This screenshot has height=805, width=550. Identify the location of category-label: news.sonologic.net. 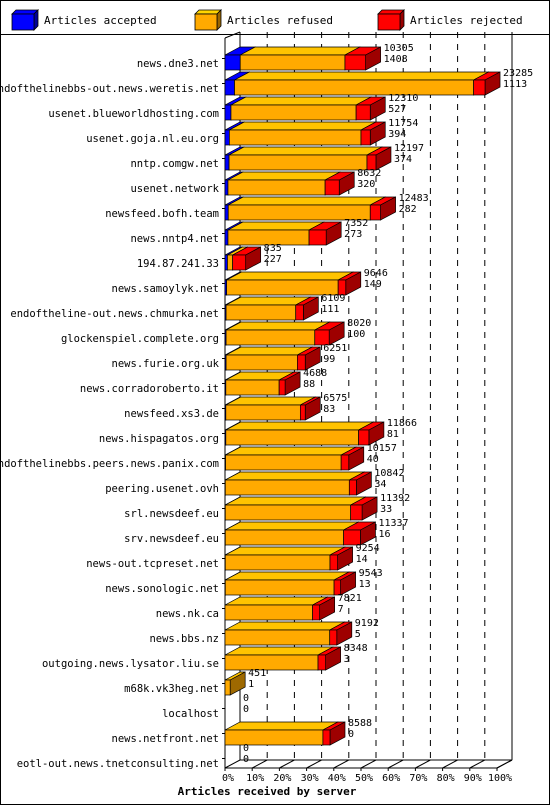
(162, 589).